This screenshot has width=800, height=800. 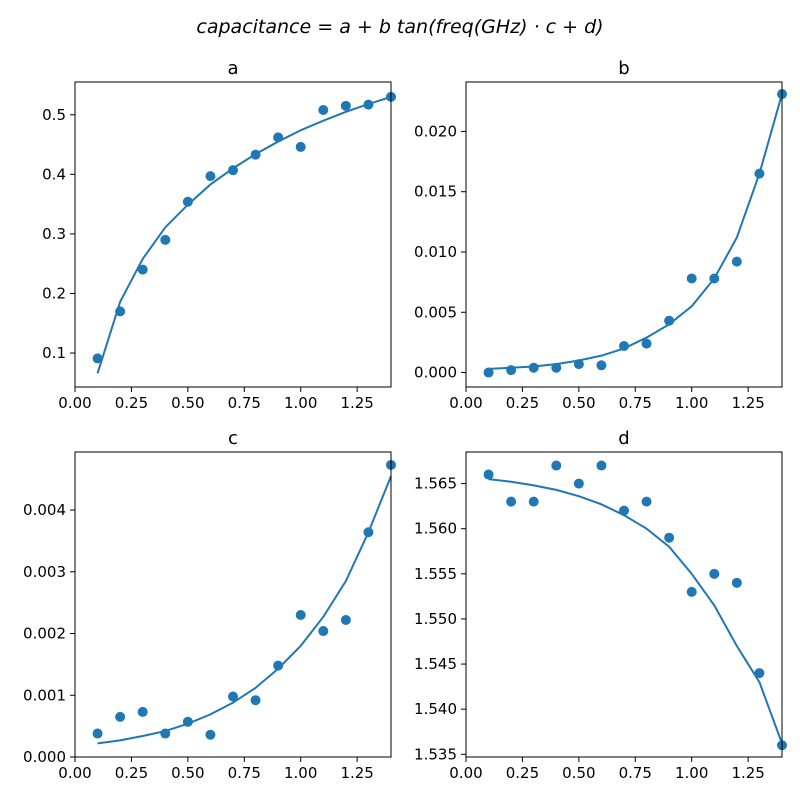 I want to click on y-tick-label: 0.004, so click(x=44, y=510).